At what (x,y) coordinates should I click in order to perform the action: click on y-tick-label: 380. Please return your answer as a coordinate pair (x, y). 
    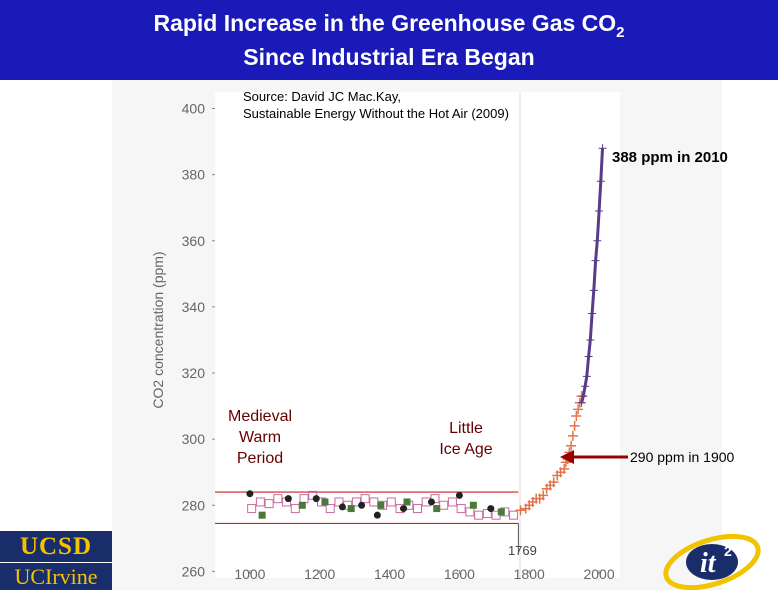
    Looking at the image, I should click on (194, 175).